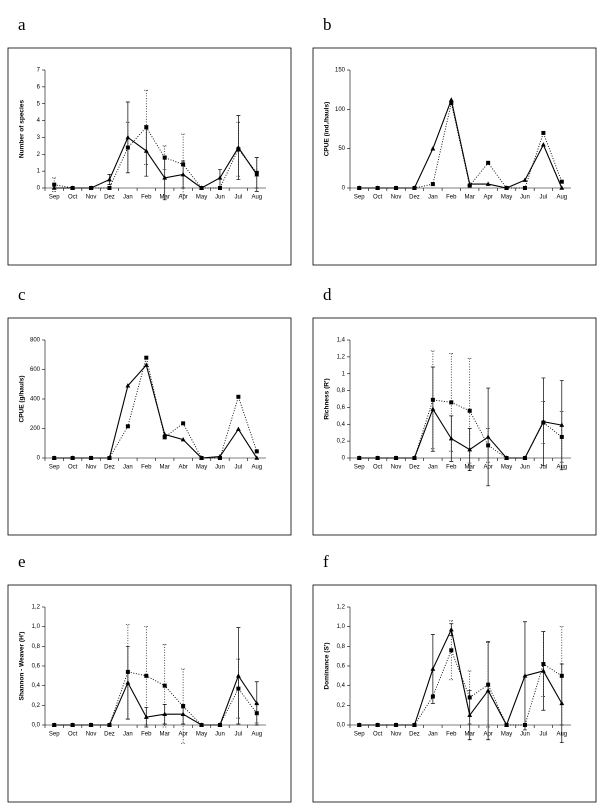 The image size is (601, 810). What do you see at coordinates (327, 398) in the screenshot?
I see `y-axis-title: Richness (R')` at bounding box center [327, 398].